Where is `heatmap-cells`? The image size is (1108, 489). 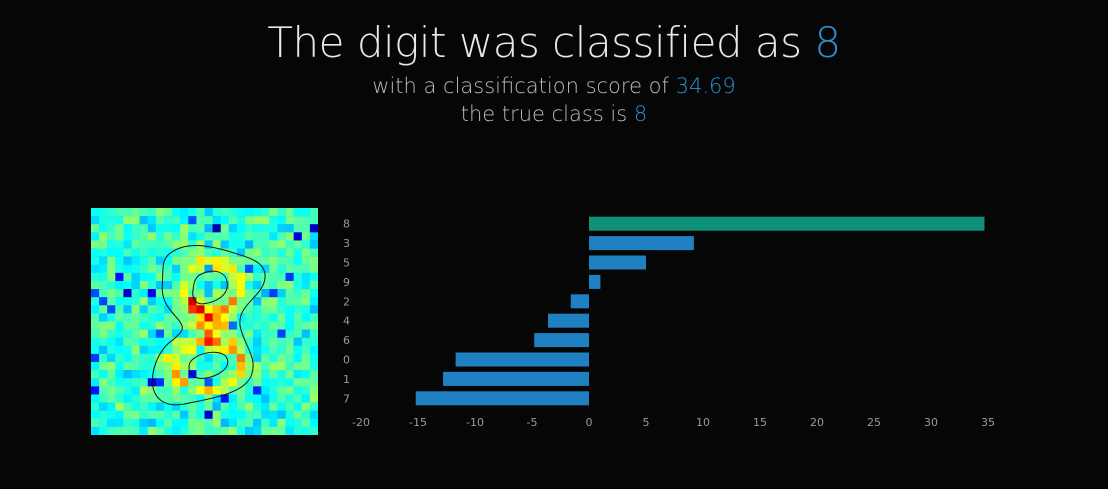 heatmap-cells is located at coordinates (204, 321).